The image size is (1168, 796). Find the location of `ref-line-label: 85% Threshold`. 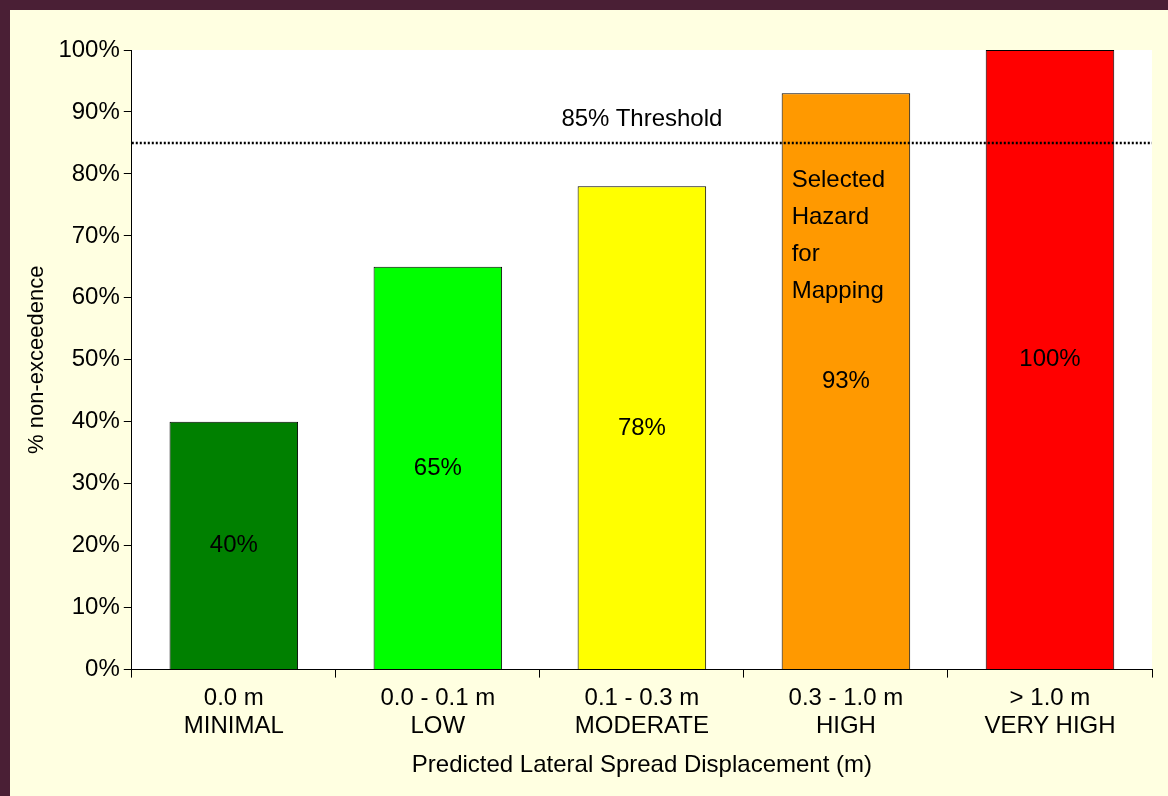

ref-line-label: 85% Threshold is located at coordinates (642, 117).